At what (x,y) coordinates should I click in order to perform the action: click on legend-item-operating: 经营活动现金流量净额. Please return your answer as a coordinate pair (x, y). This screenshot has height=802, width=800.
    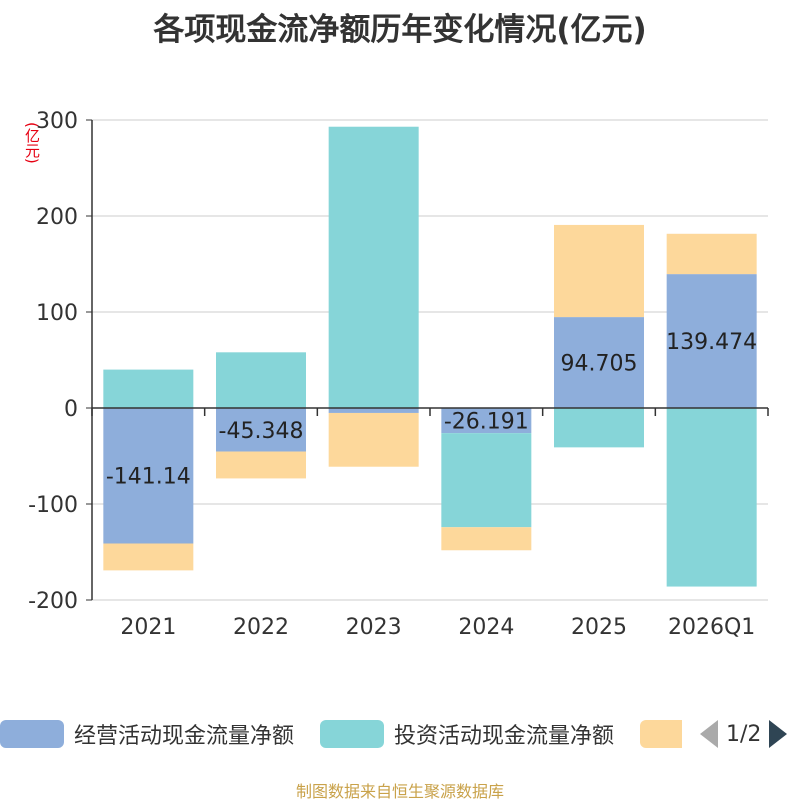
    Looking at the image, I should click on (147, 734).